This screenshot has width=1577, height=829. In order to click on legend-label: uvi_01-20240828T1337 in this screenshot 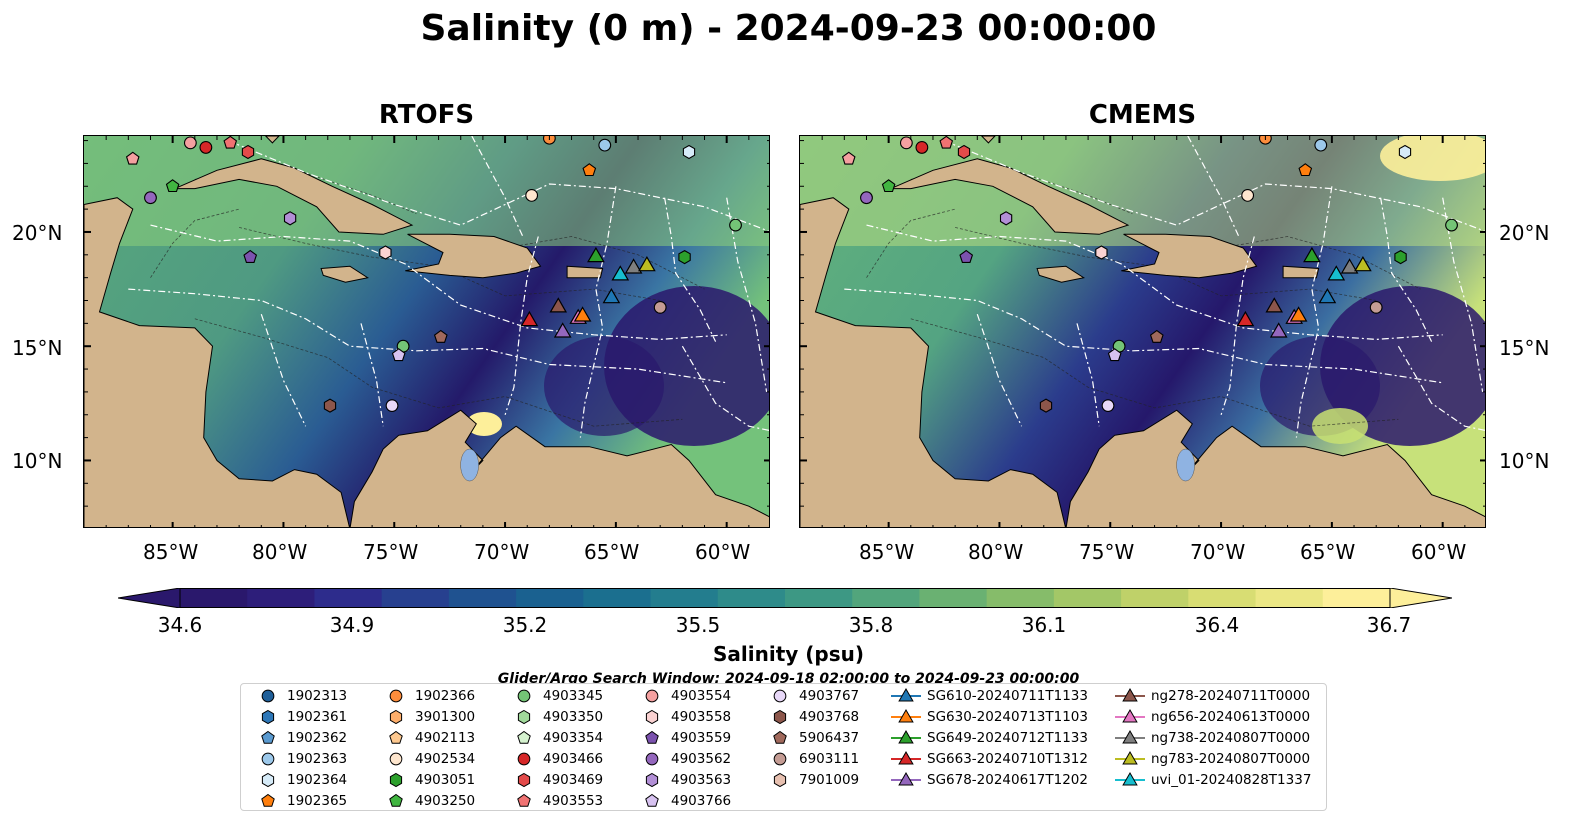, I will do `click(1231, 780)`.